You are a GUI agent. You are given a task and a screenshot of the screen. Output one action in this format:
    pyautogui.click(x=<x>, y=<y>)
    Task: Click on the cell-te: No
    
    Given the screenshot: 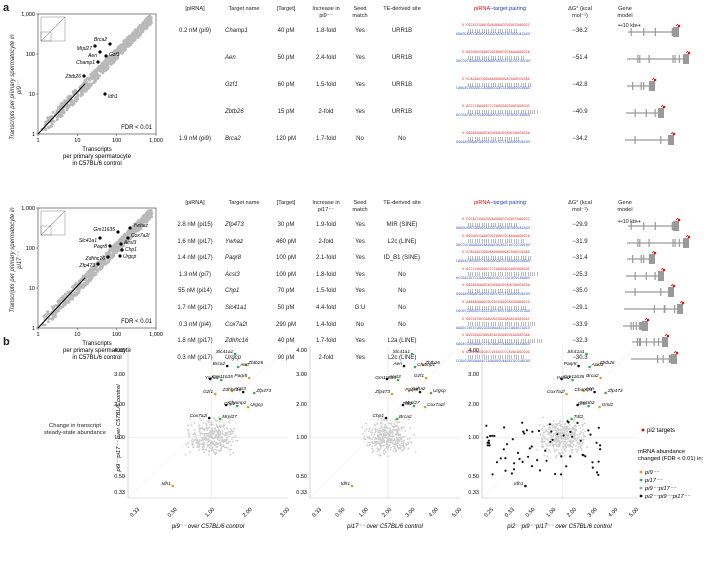 What is the action you would take?
    pyautogui.click(x=402, y=291)
    